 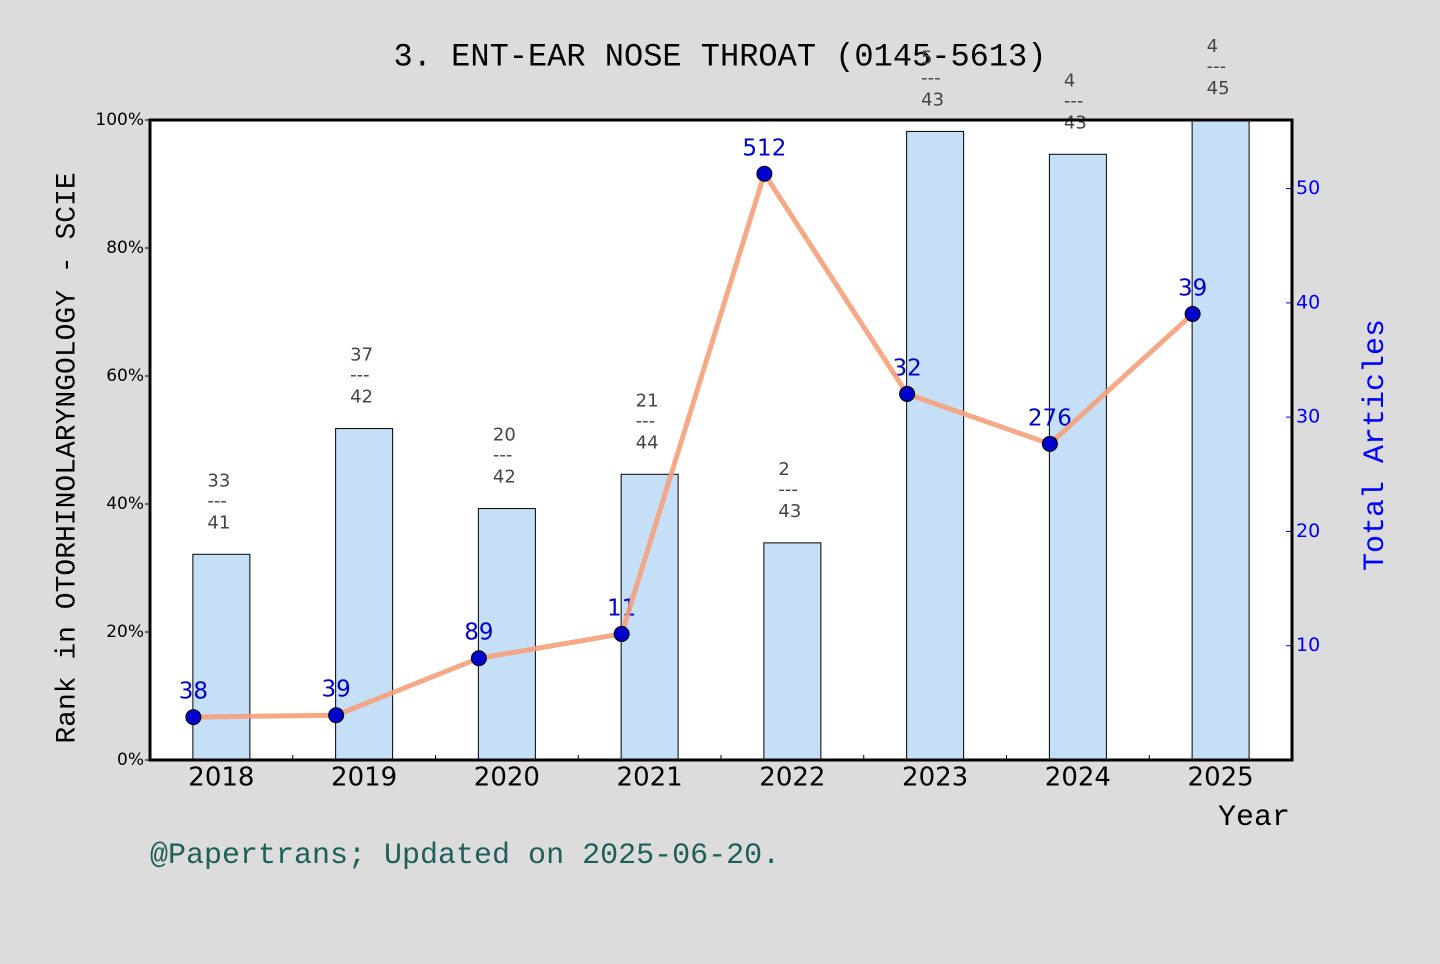 I want to click on point-label: 89, so click(x=478, y=633).